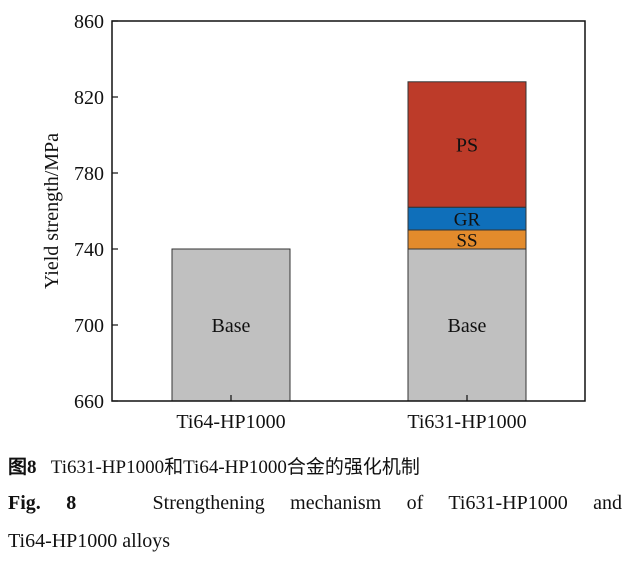 This screenshot has width=630, height=561. What do you see at coordinates (52, 211) in the screenshot?
I see `y-axis-label: Yield strength/MPa` at bounding box center [52, 211].